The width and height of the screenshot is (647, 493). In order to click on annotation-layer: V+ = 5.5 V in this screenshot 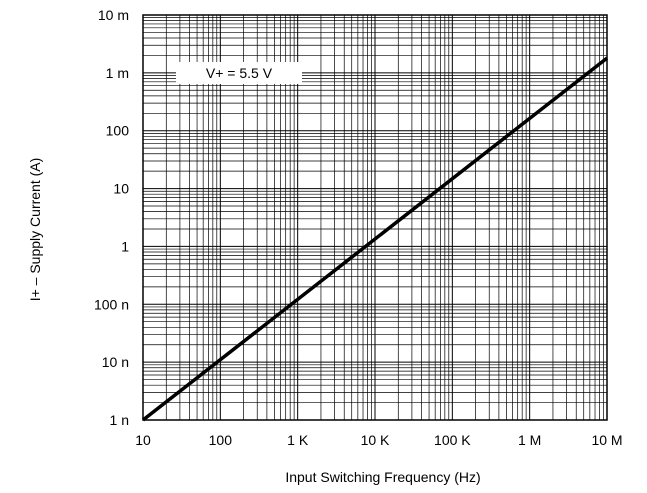, I will do `click(239, 73)`.